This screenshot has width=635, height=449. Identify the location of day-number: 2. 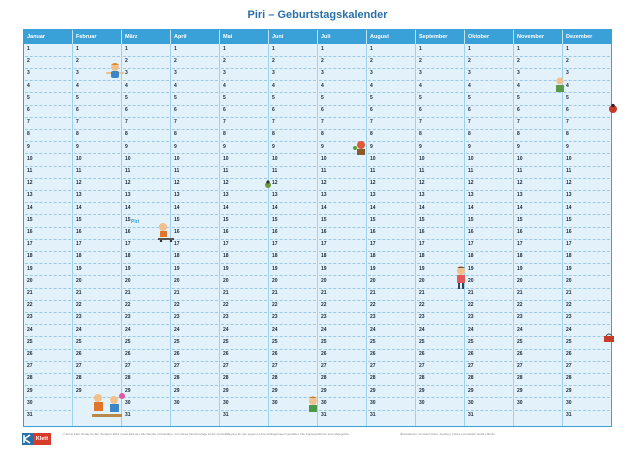
(322, 61).